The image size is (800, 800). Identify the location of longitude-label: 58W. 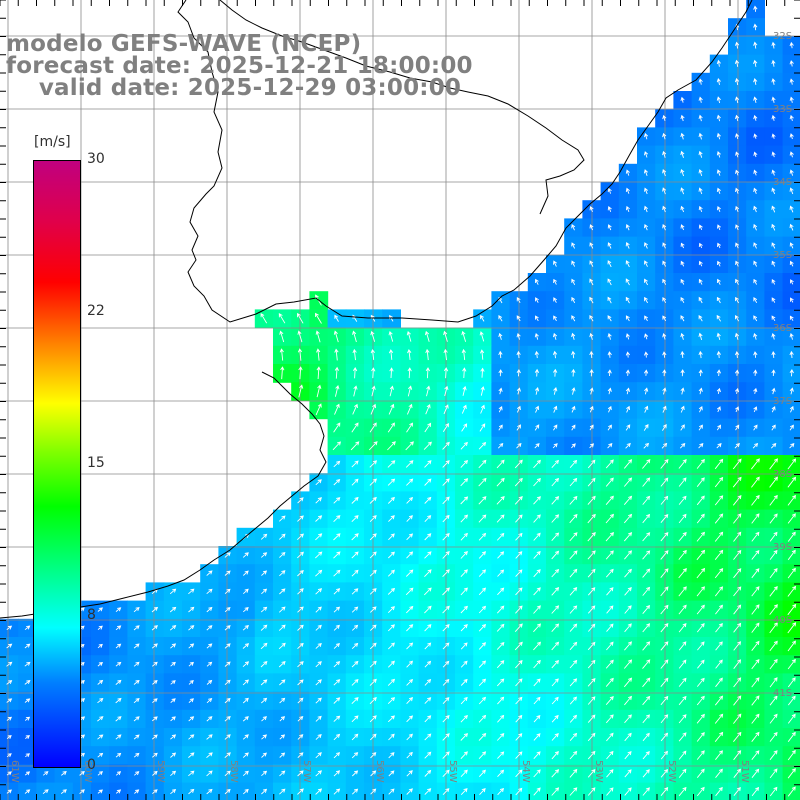
(233, 771).